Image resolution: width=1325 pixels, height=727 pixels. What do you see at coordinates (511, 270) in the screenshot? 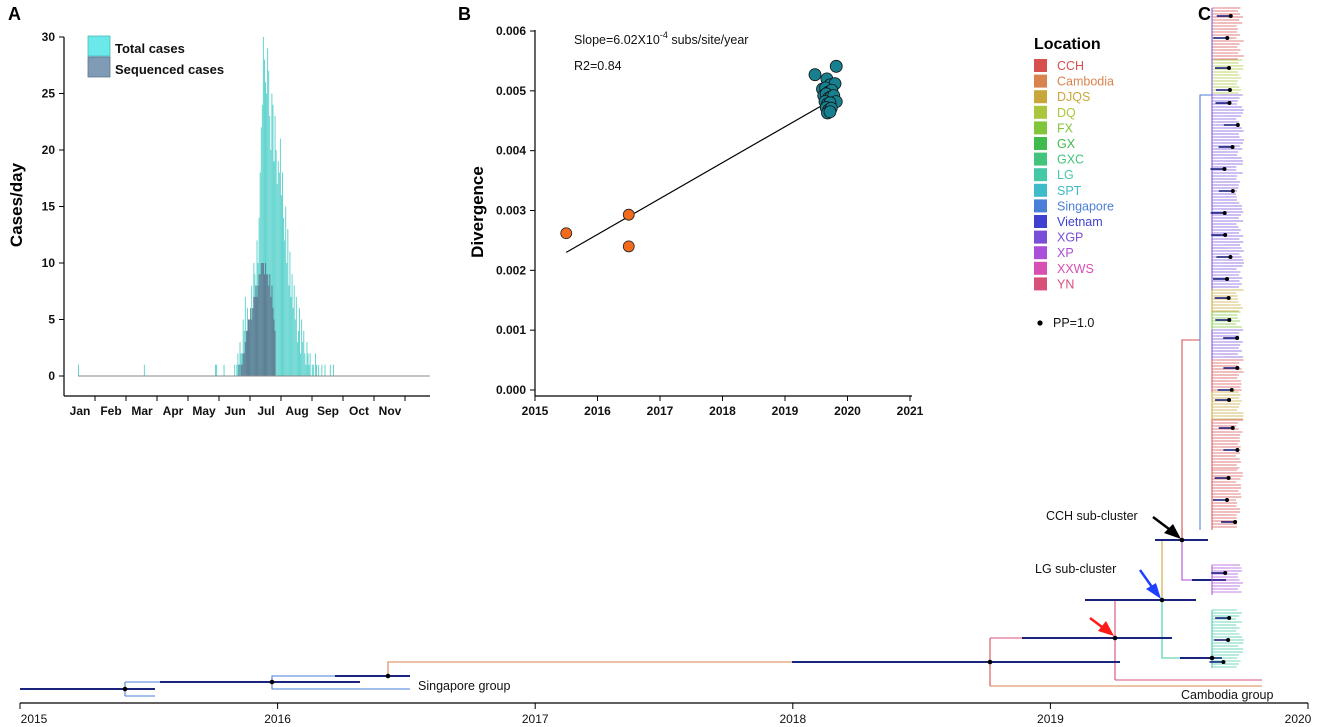
I see `y-tick-label: 0.002` at bounding box center [511, 270].